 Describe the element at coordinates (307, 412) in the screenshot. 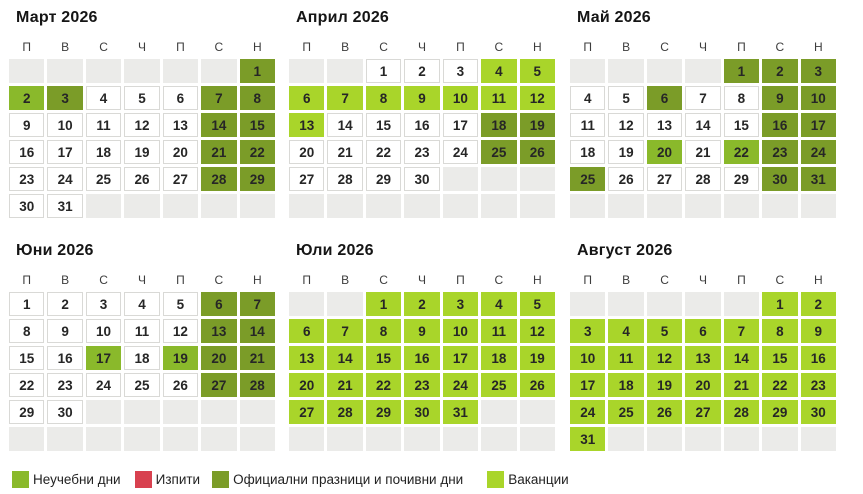

I see `day-cell: 27` at that location.